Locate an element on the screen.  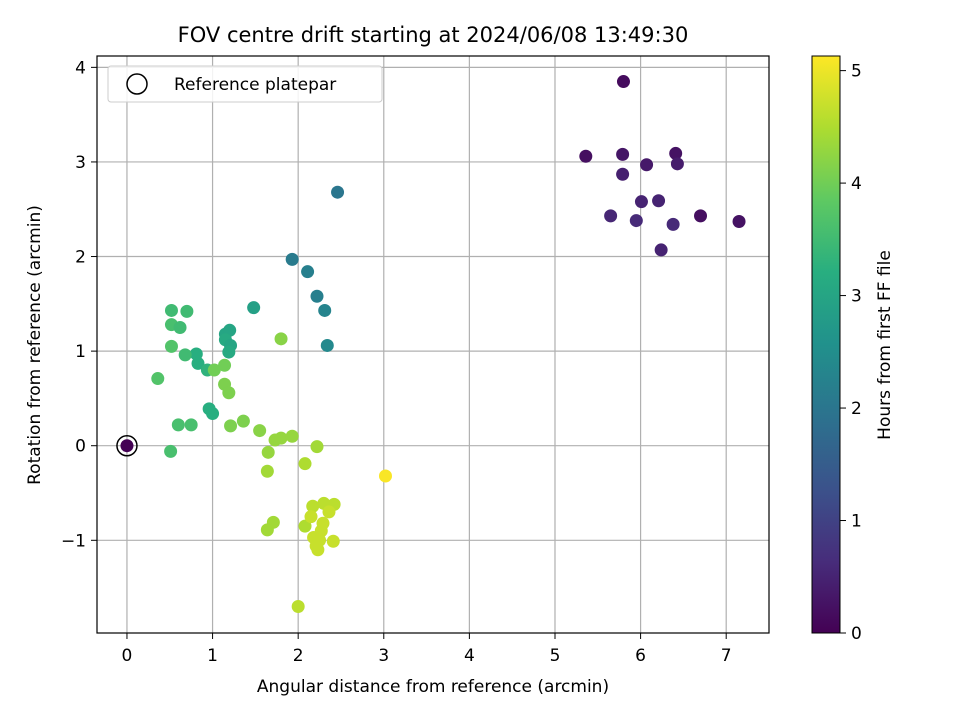
y-tick-label: 0 is located at coordinates (80, 447).